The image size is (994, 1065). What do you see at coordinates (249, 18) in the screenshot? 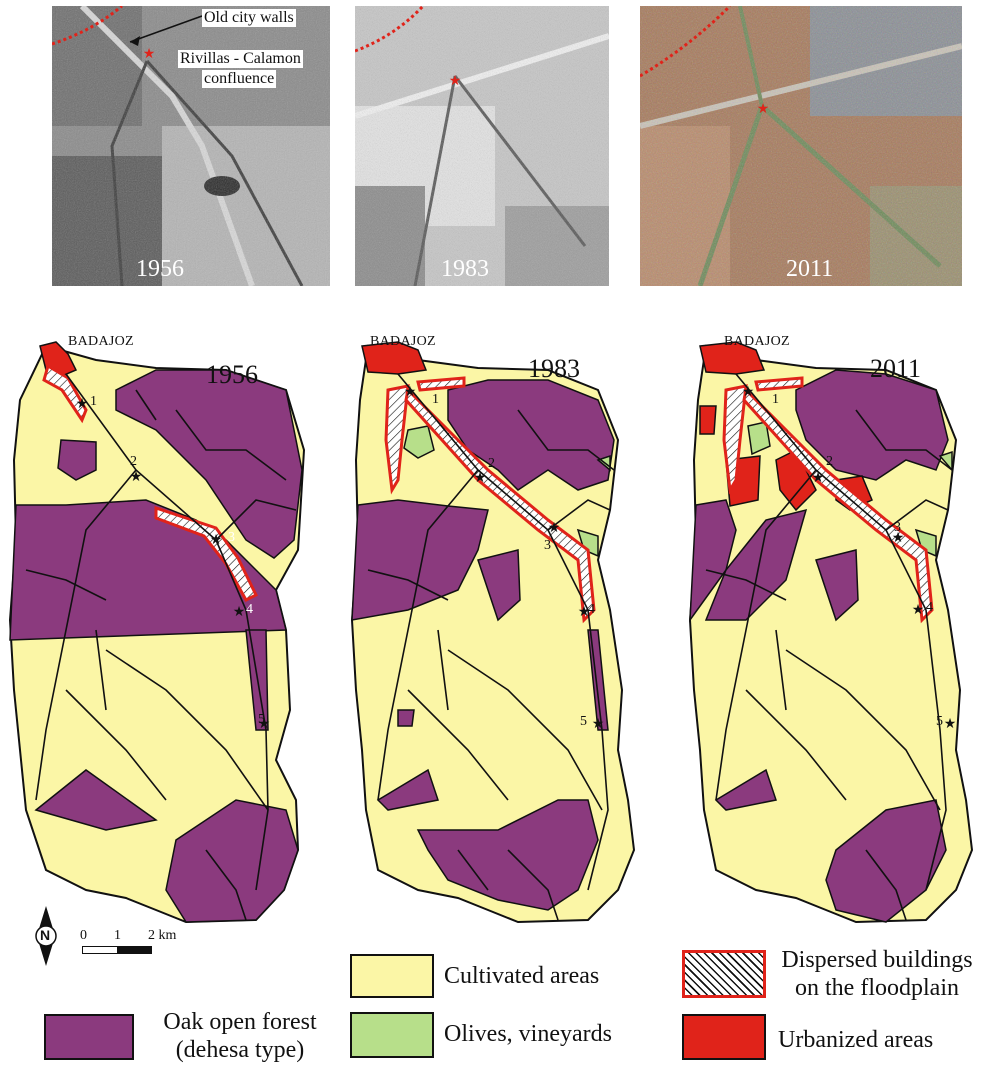
I see `walls-annotation: Old city walls` at bounding box center [249, 18].